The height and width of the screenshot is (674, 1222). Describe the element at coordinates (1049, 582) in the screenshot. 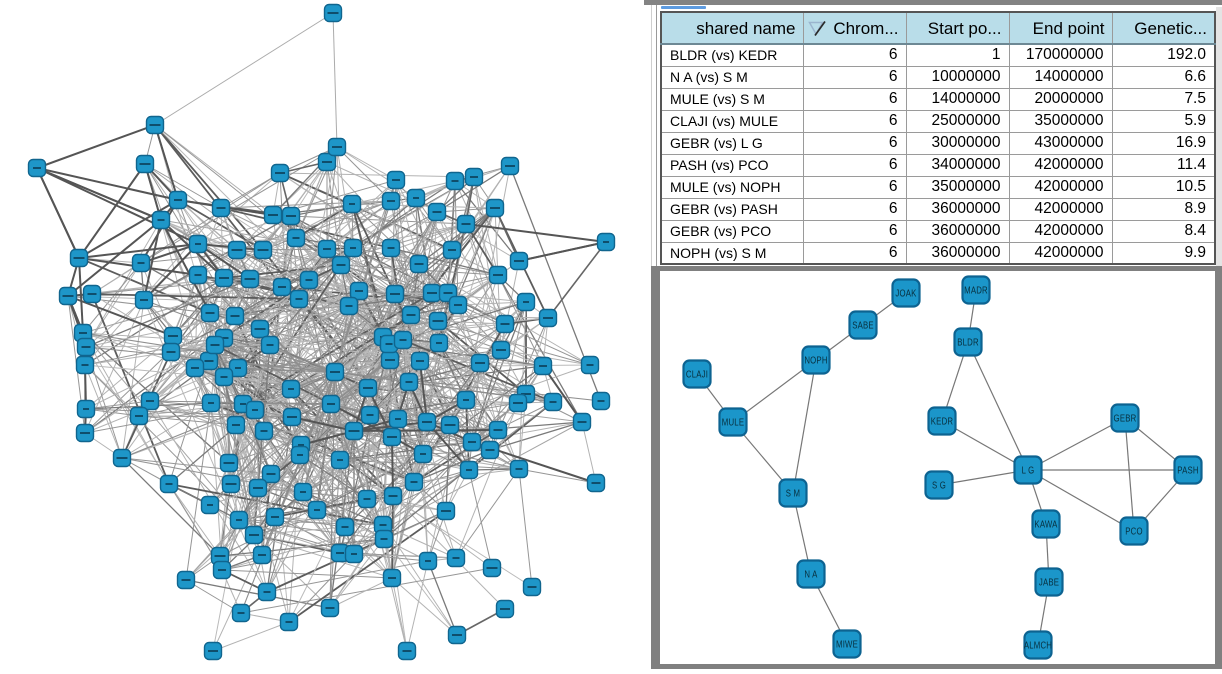

I see `svg-text: JABE` at that location.